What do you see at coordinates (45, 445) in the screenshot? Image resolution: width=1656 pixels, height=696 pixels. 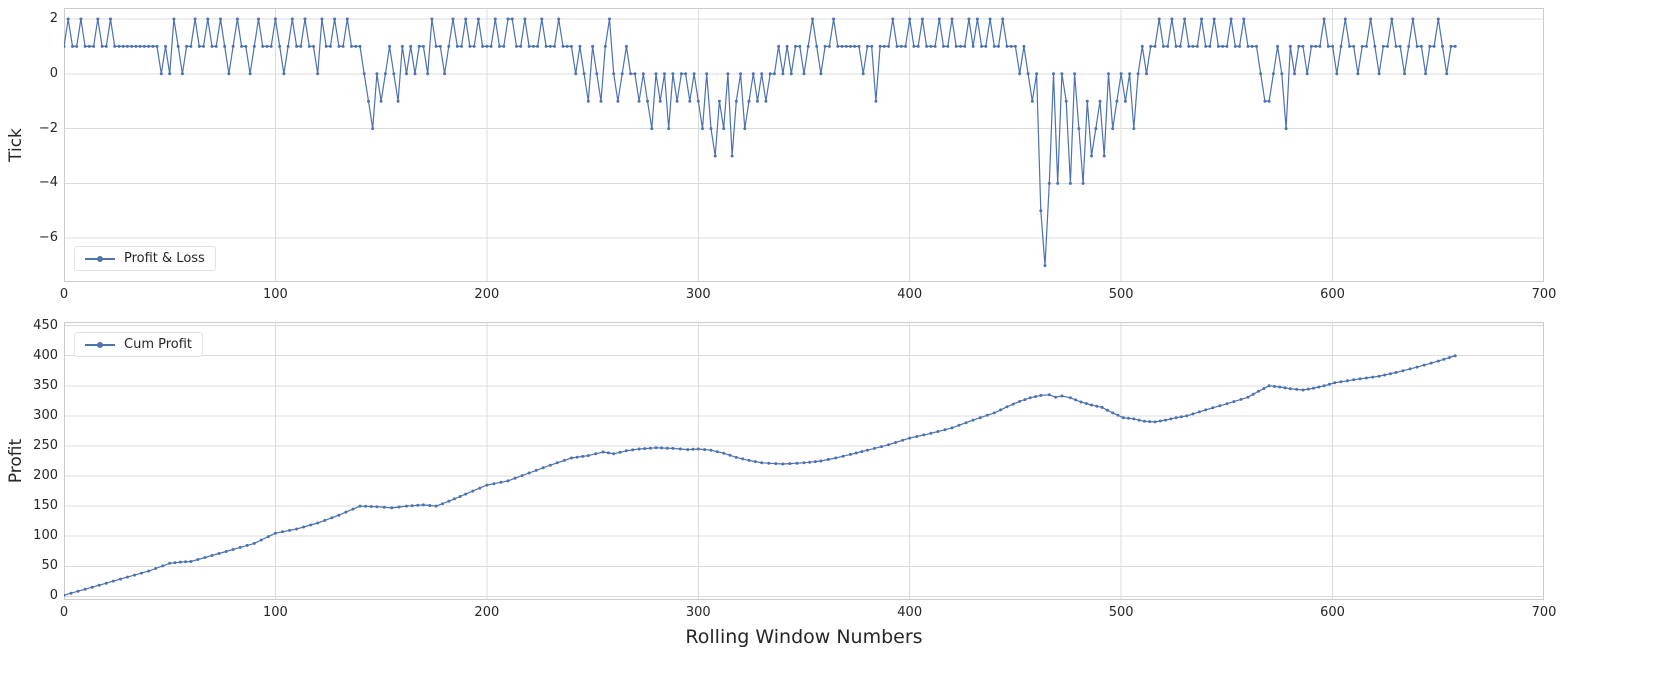 I see `y-tick-label: 250` at bounding box center [45, 445].